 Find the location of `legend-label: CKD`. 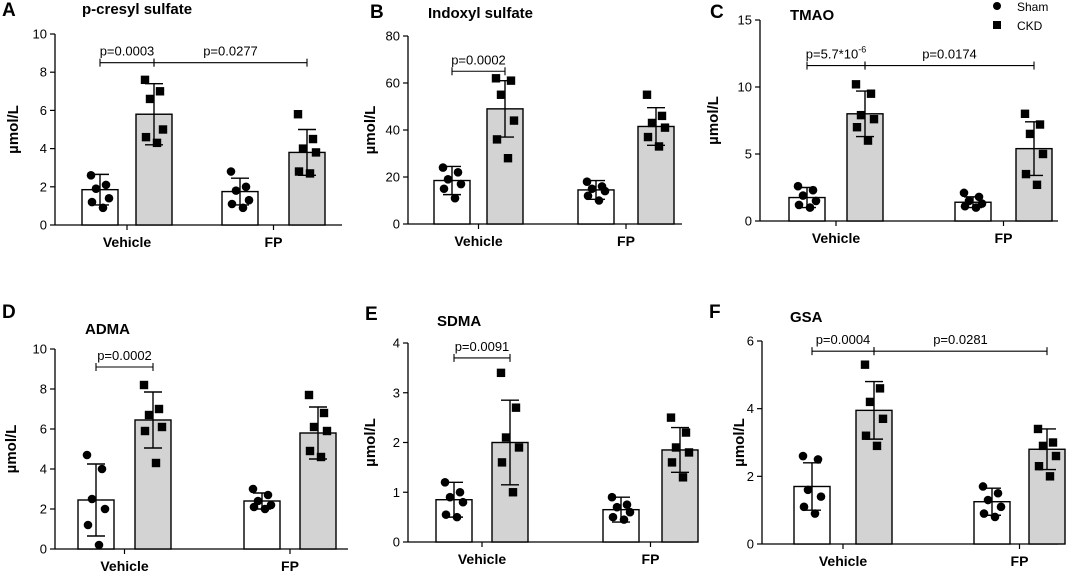

legend-label: CKD is located at coordinates (1030, 26).